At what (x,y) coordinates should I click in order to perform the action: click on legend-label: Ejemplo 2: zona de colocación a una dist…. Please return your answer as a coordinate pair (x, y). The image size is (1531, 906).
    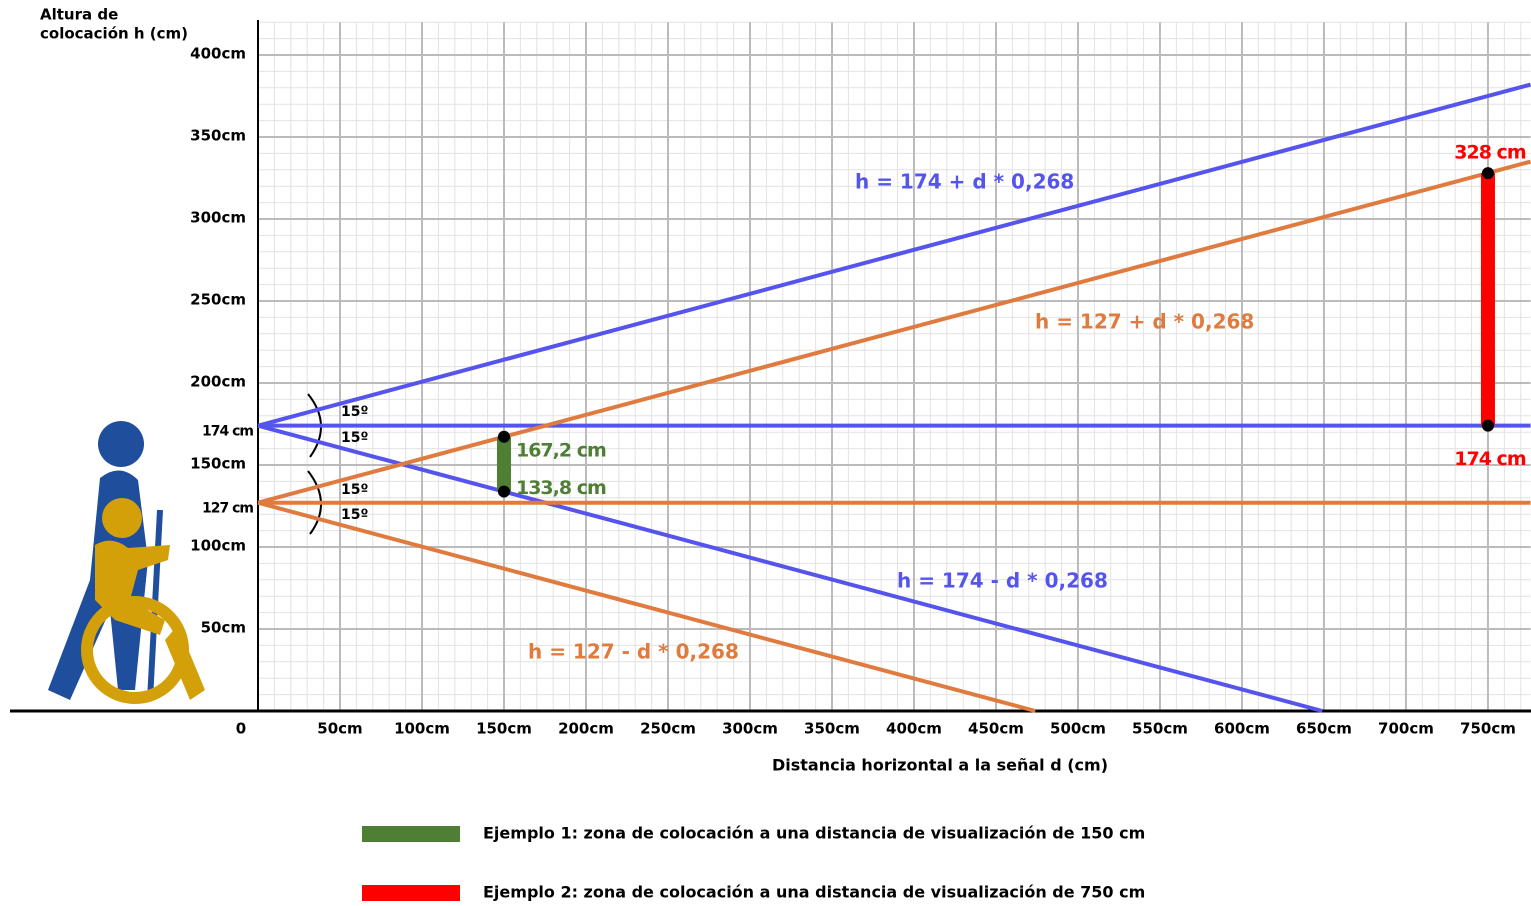
    Looking at the image, I should click on (814, 892).